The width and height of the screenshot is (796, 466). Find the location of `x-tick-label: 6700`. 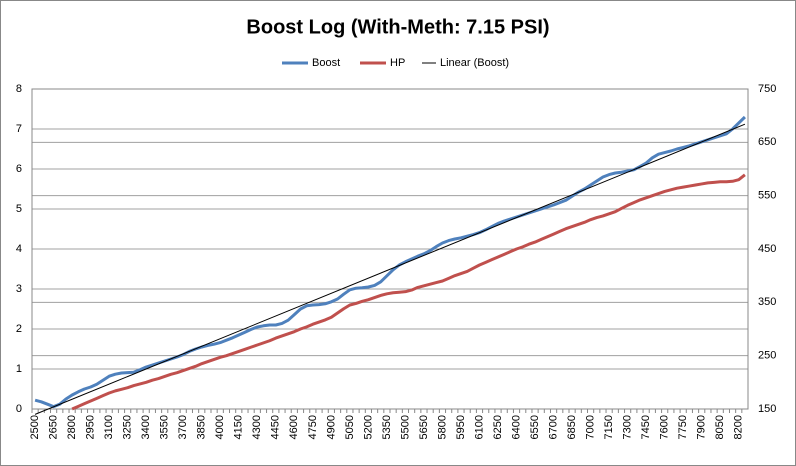

x-tick-label: 6700 is located at coordinates (553, 427).